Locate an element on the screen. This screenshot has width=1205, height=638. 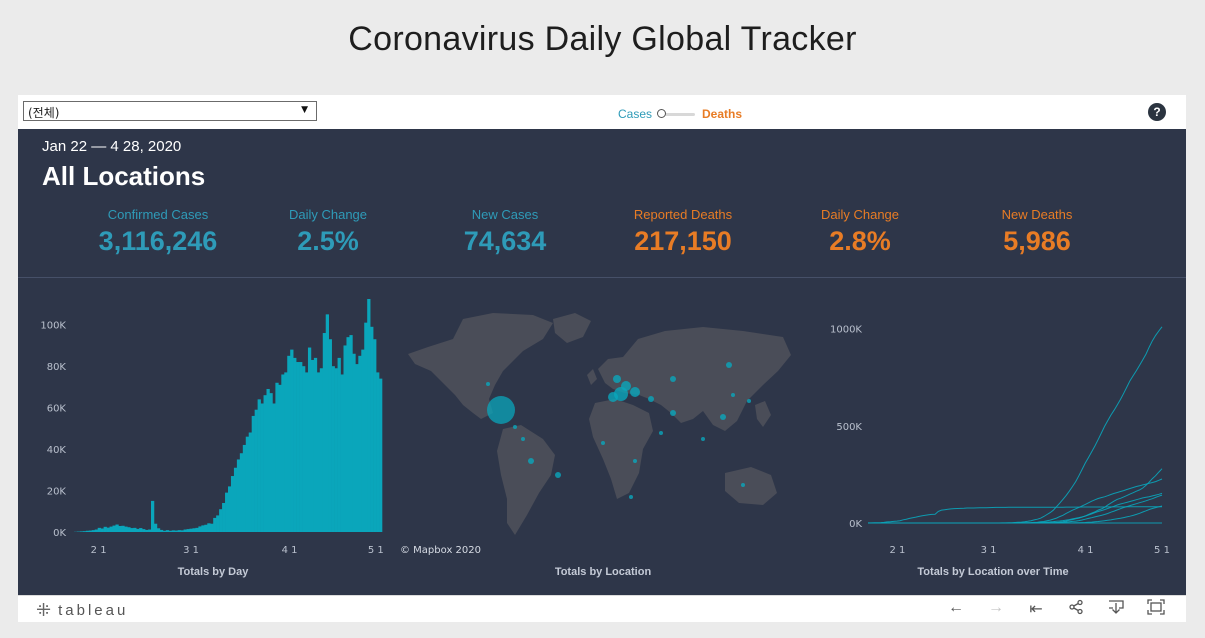
bubble-east-africa is located at coordinates (635, 461).